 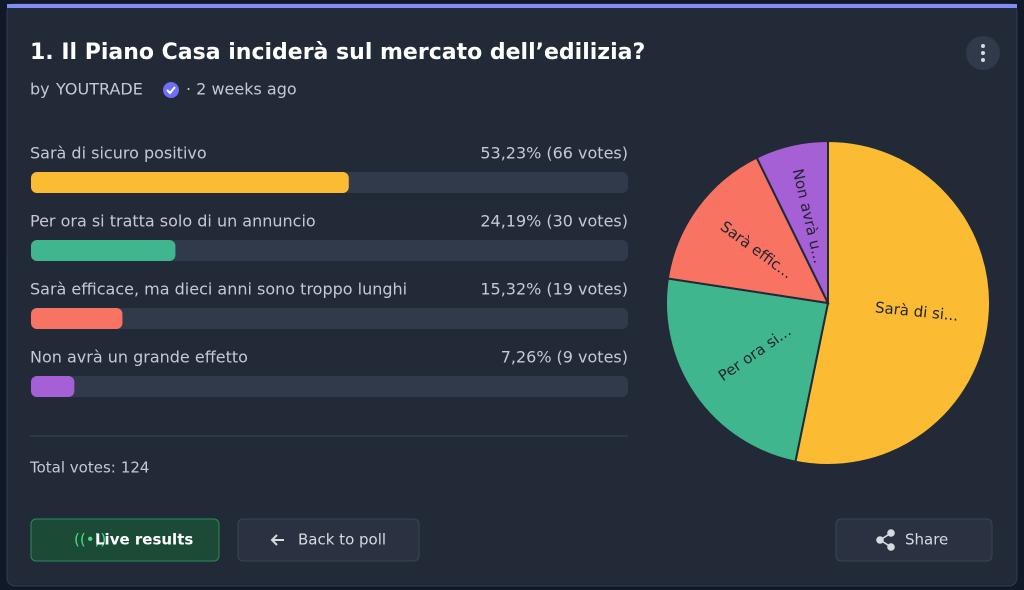 What do you see at coordinates (926, 540) in the screenshot?
I see `share-label: Share` at bounding box center [926, 540].